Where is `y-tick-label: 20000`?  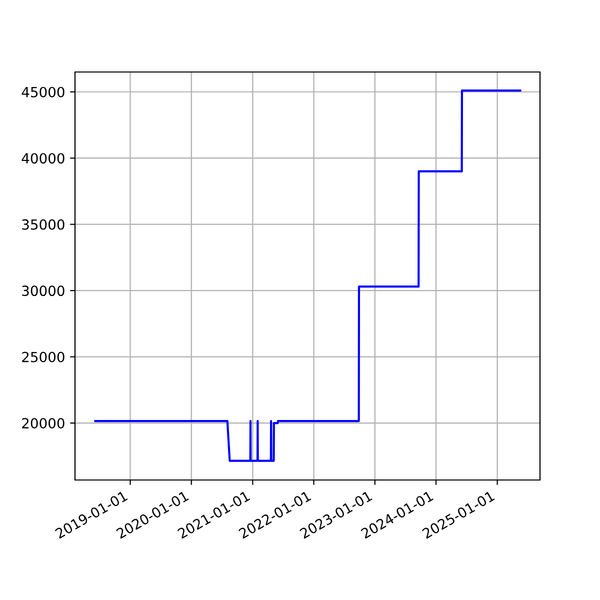
y-tick-label: 20000 is located at coordinates (43, 423).